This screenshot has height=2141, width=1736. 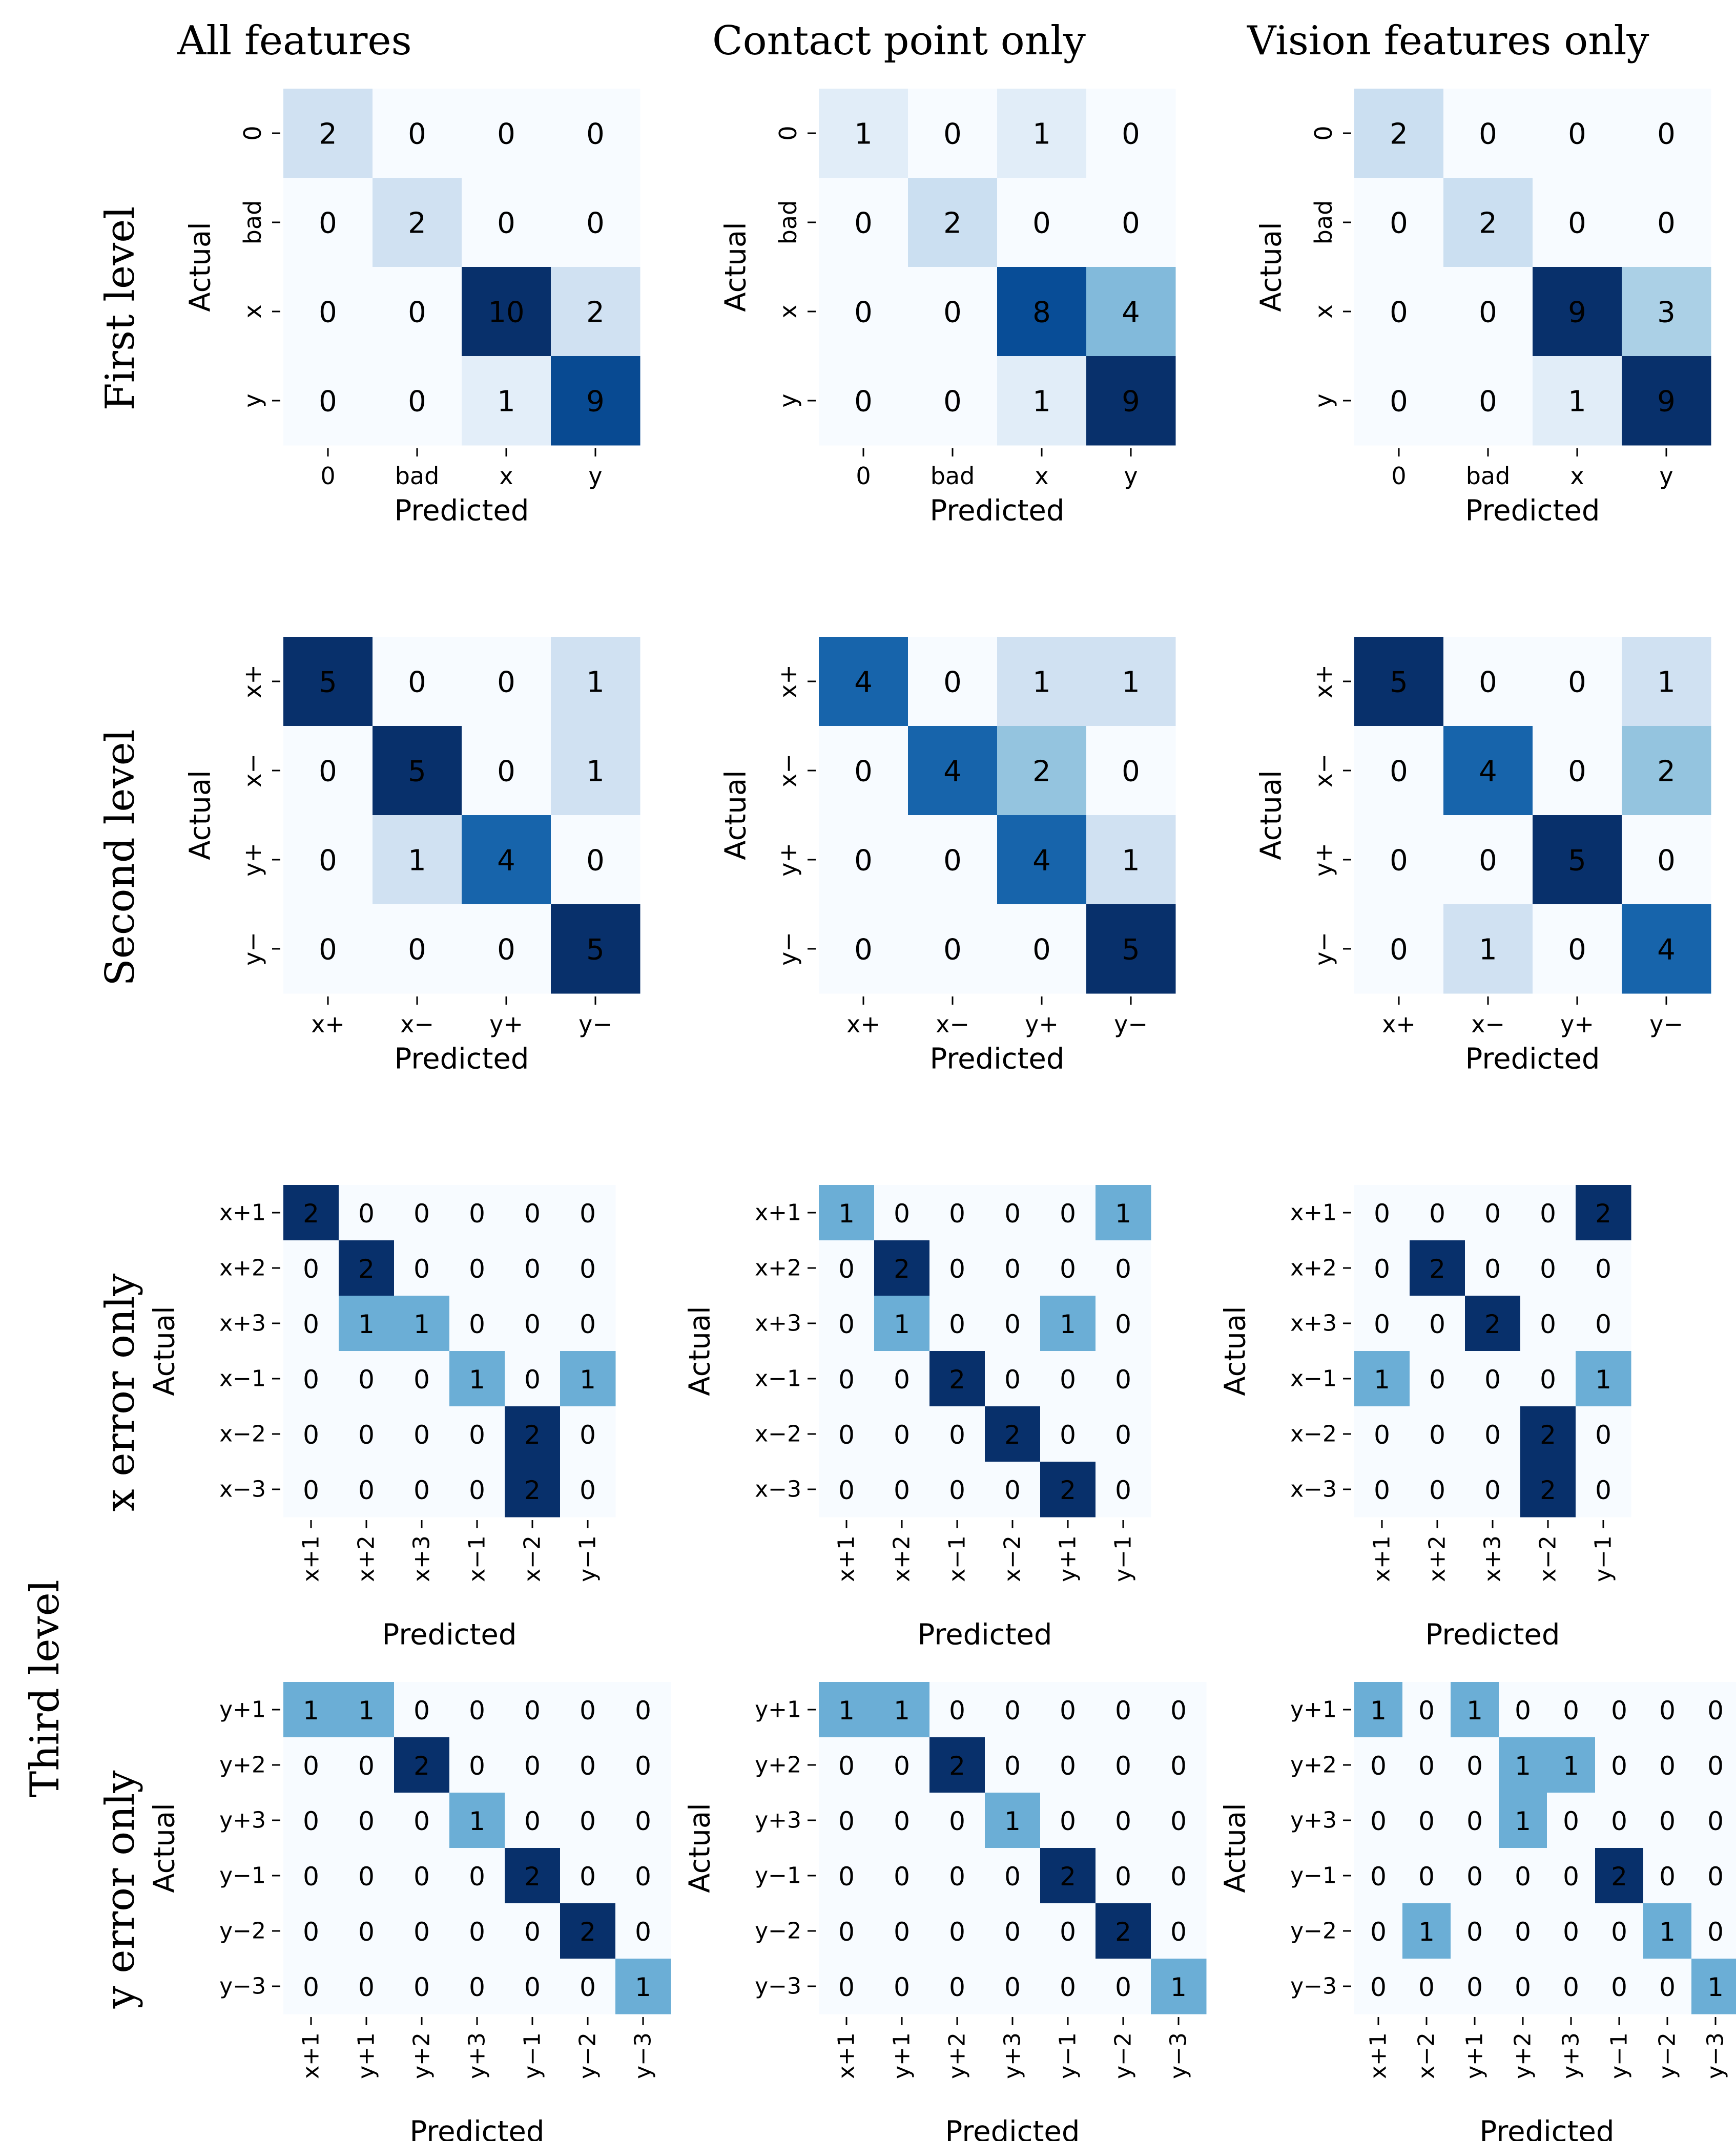 I want to click on y-tick-label: y+1, so click(x=1313, y=1710).